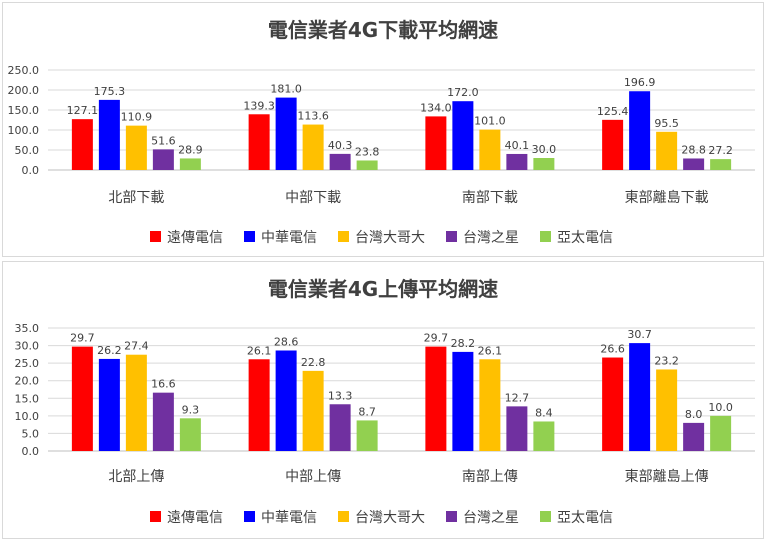 The width and height of the screenshot is (768, 541). I want to click on data-label: 28.8, so click(693, 149).